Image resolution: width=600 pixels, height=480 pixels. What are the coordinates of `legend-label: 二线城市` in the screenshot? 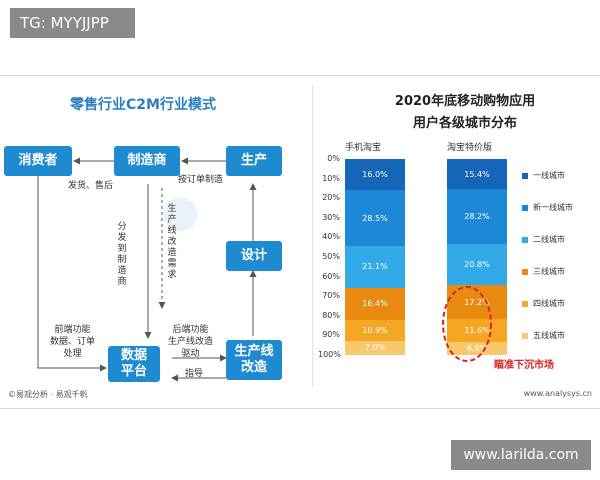 It's located at (549, 239).